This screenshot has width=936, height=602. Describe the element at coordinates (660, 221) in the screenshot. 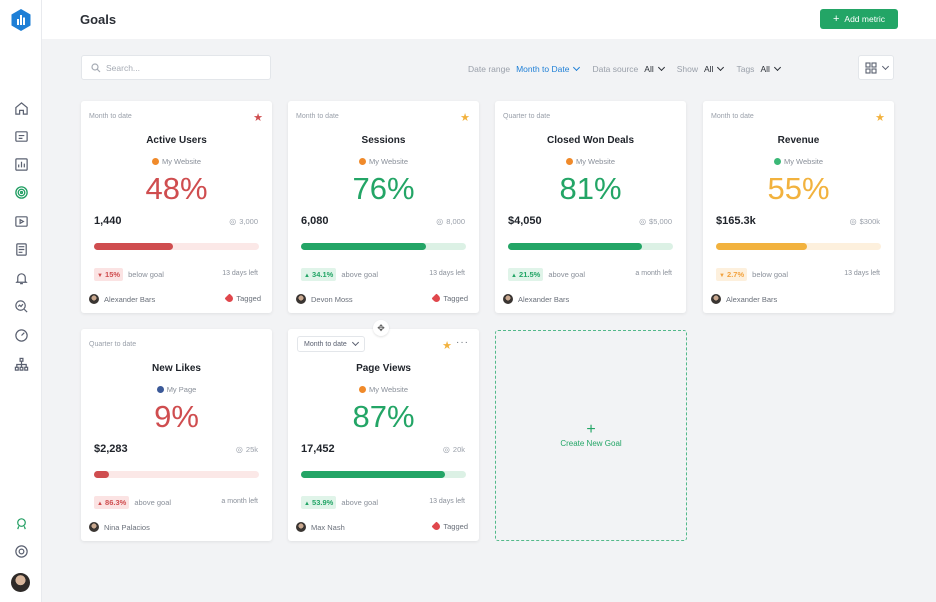

I see `target-label: $5,000` at that location.